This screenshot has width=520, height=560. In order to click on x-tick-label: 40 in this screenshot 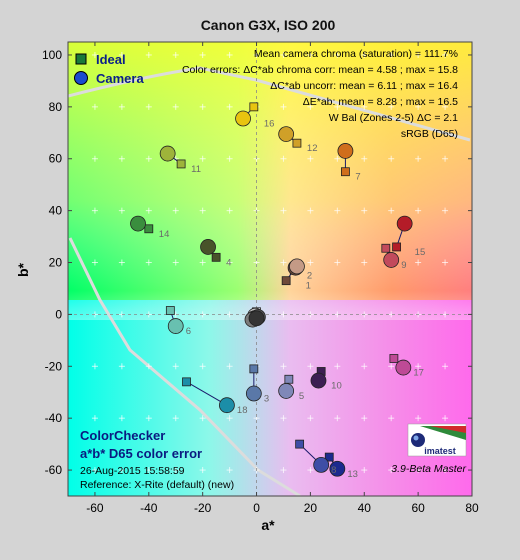, I will do `click(365, 508)`.